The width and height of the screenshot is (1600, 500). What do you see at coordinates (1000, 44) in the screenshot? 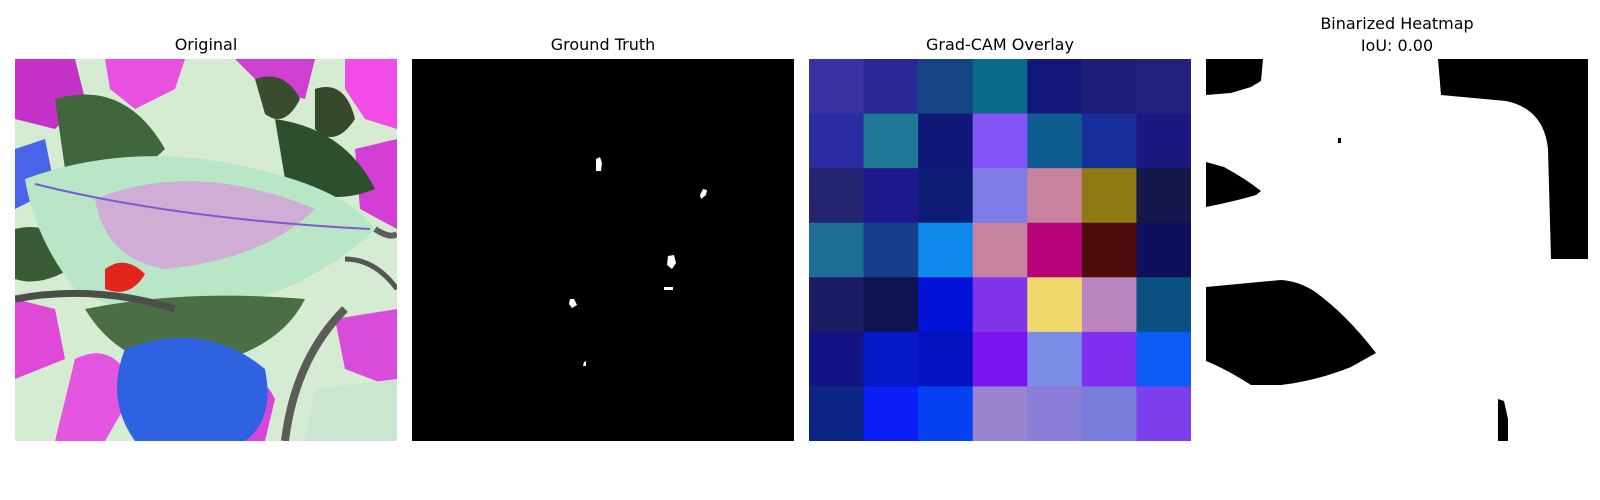
I see `panel-title-gradcam-overlay: Grad-CAM Overlay` at bounding box center [1000, 44].